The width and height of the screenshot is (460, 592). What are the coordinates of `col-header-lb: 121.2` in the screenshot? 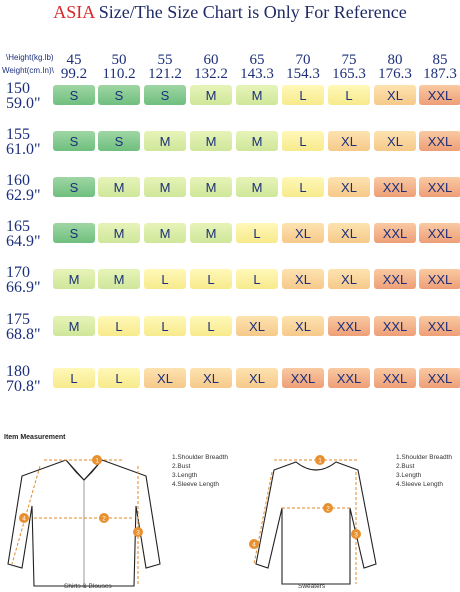 It's located at (165, 74).